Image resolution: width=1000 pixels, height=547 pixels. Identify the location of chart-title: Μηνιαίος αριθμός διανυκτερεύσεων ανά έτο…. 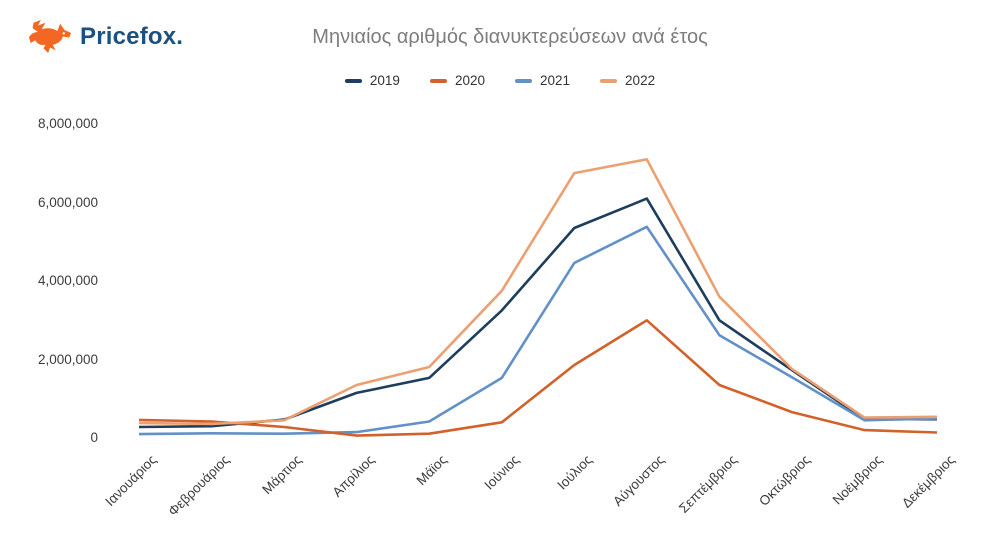
(510, 37).